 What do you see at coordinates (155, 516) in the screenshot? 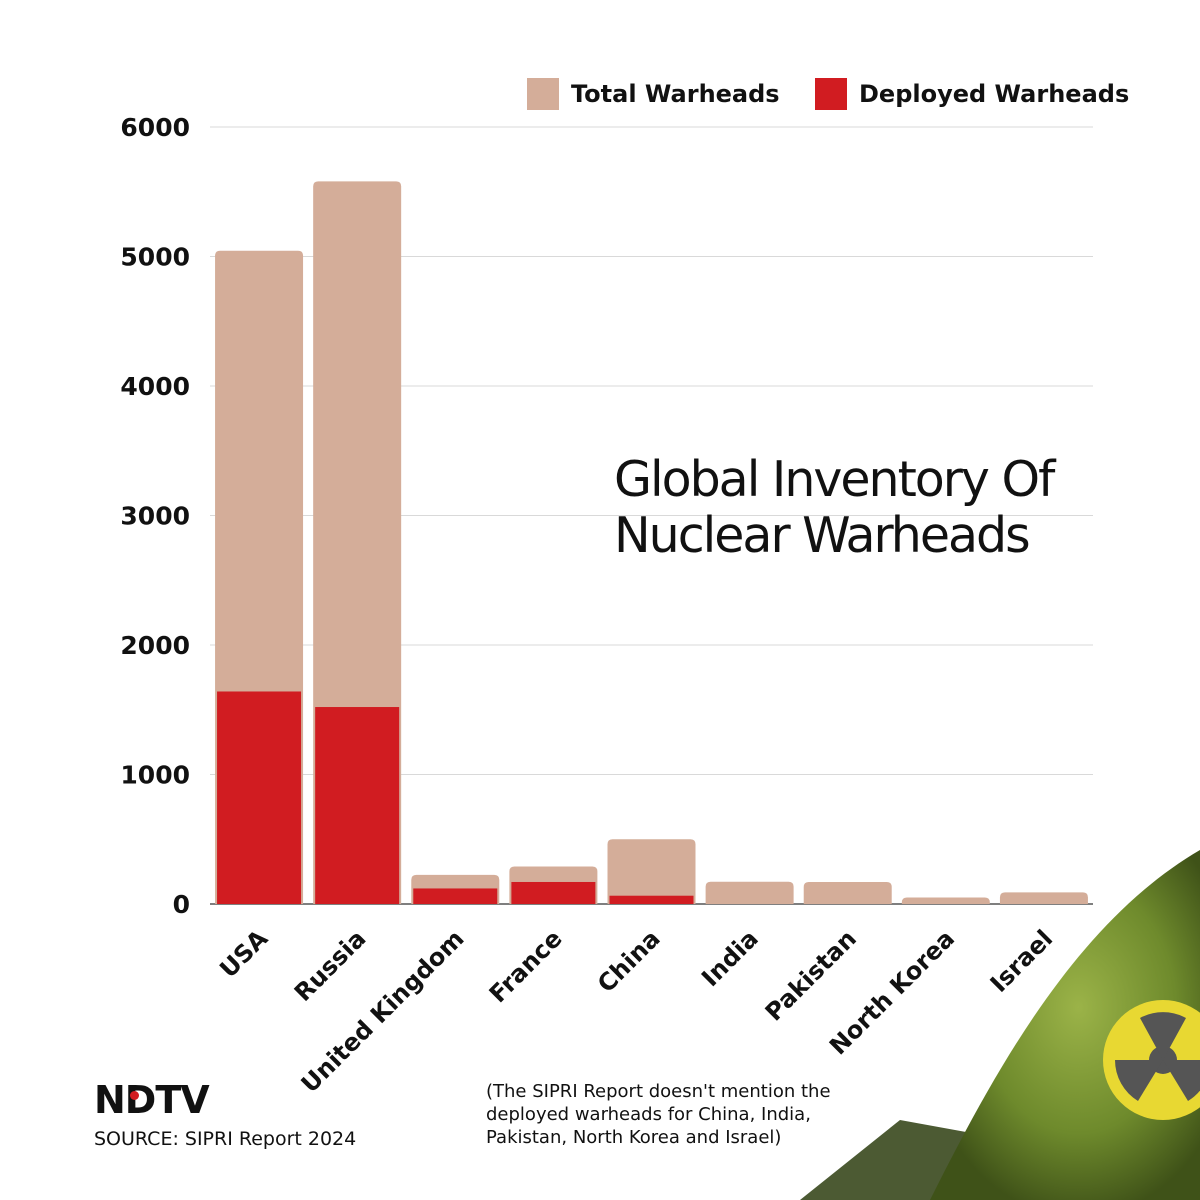
I see `y-tick-label: 3000` at bounding box center [155, 516].